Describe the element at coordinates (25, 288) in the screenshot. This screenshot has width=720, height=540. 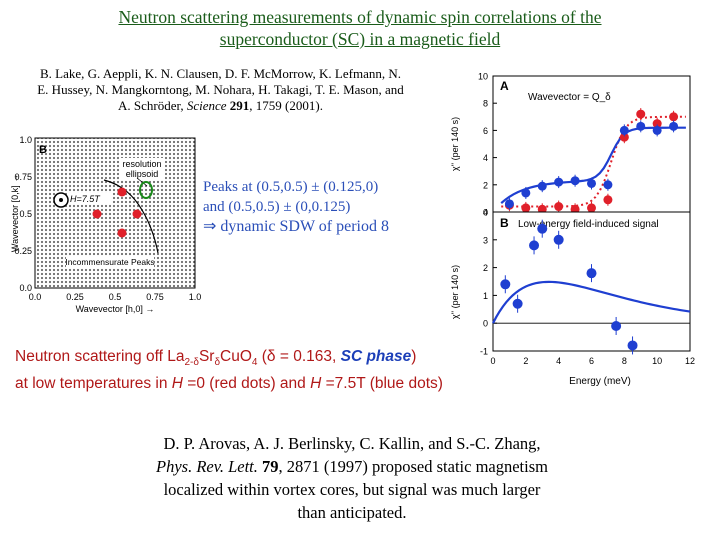
I see `y-tick: 0.0` at that location.